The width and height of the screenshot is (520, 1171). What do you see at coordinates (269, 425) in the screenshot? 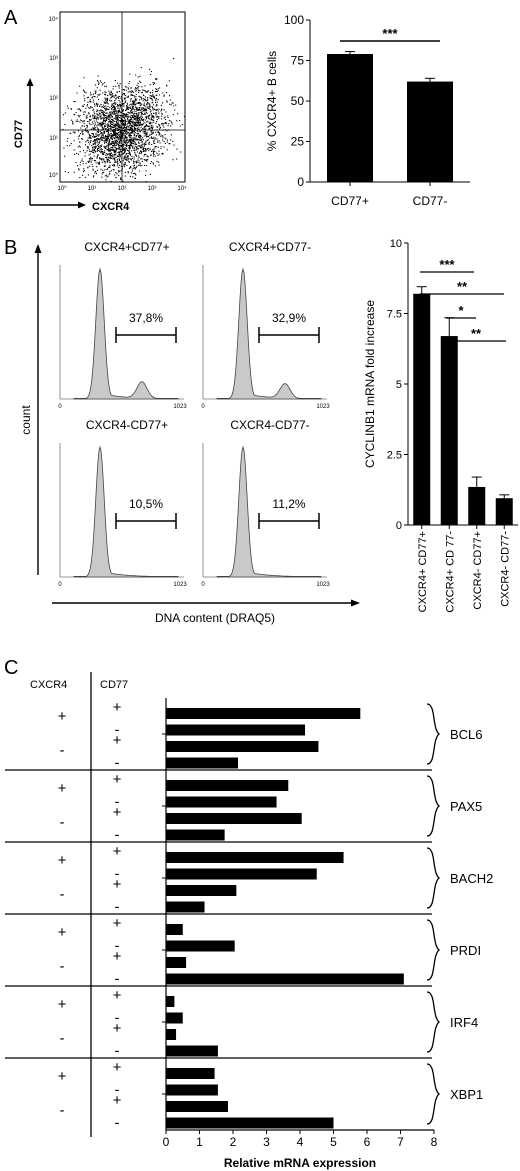
I see `histogram-title: CXCR4-CD77-` at bounding box center [269, 425].